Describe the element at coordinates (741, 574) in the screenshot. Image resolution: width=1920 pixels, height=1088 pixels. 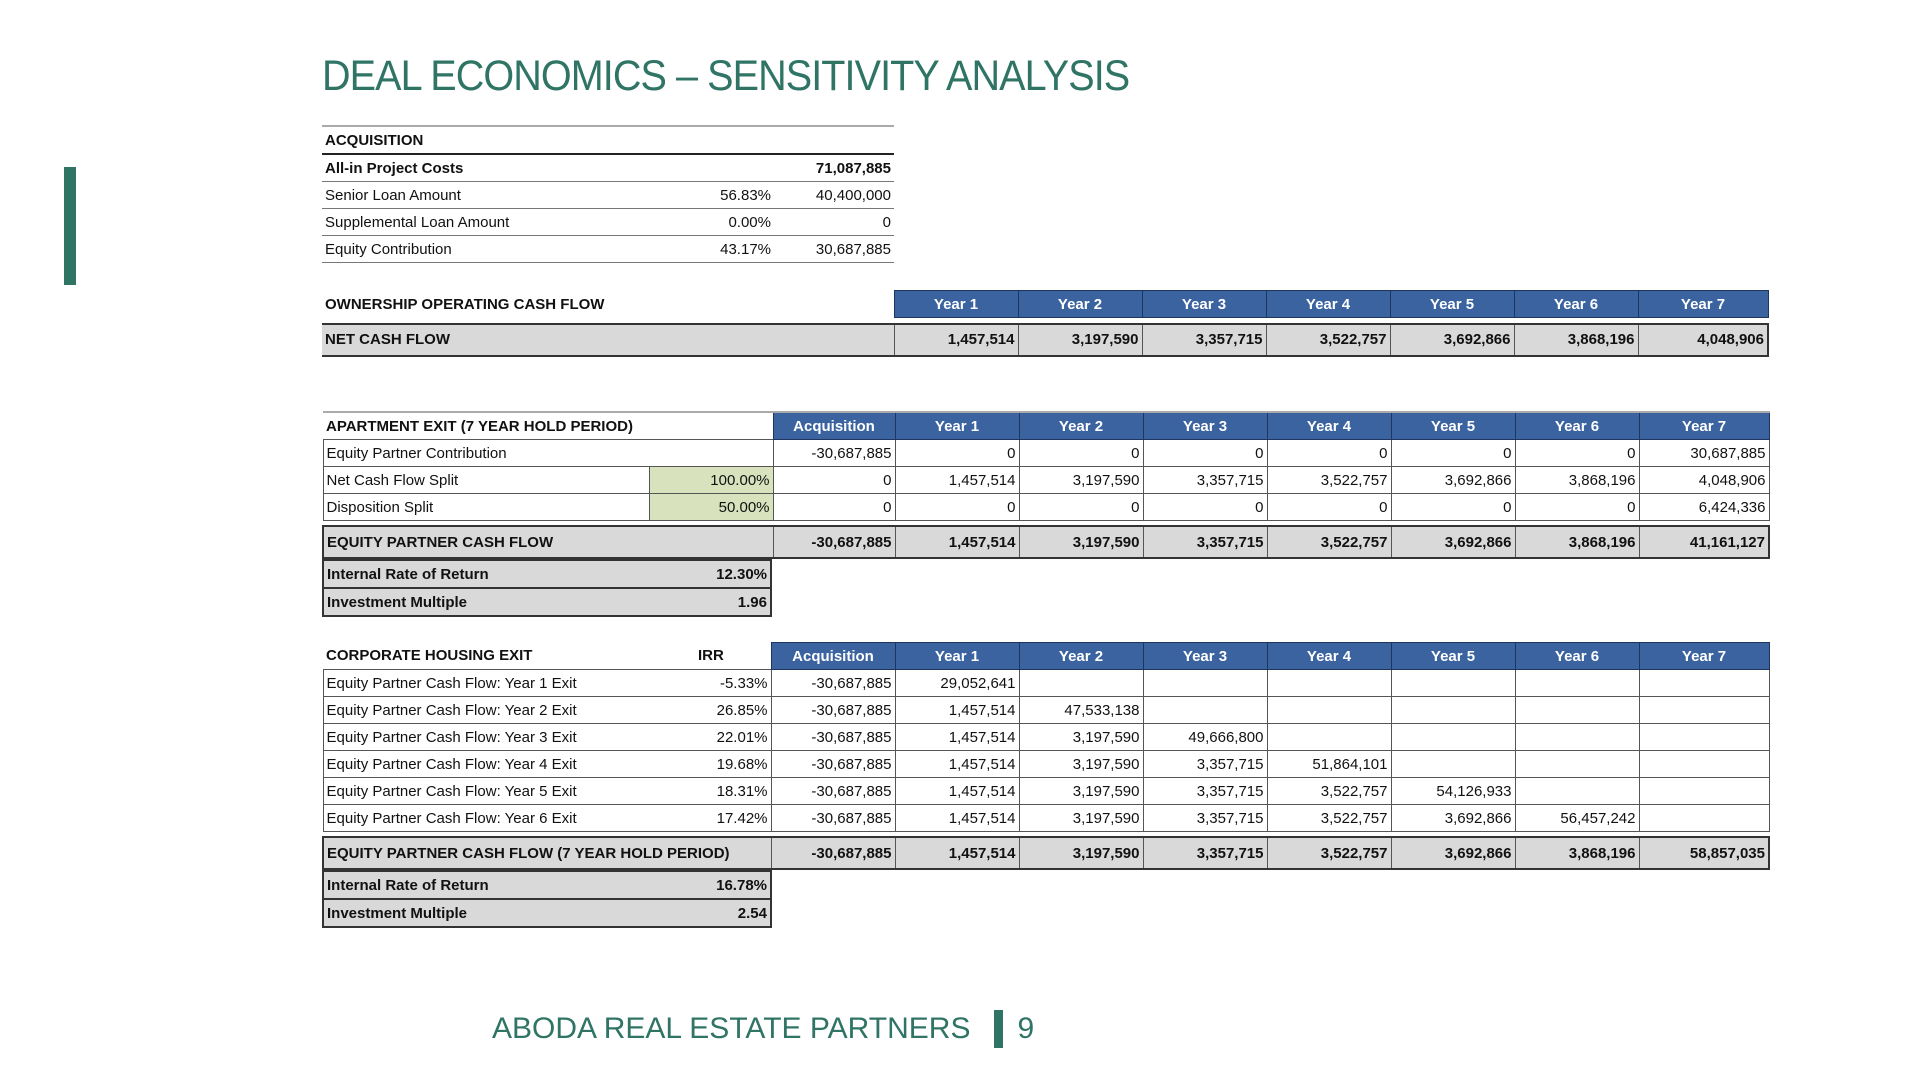
I see `irr-value: 12.30%` at that location.